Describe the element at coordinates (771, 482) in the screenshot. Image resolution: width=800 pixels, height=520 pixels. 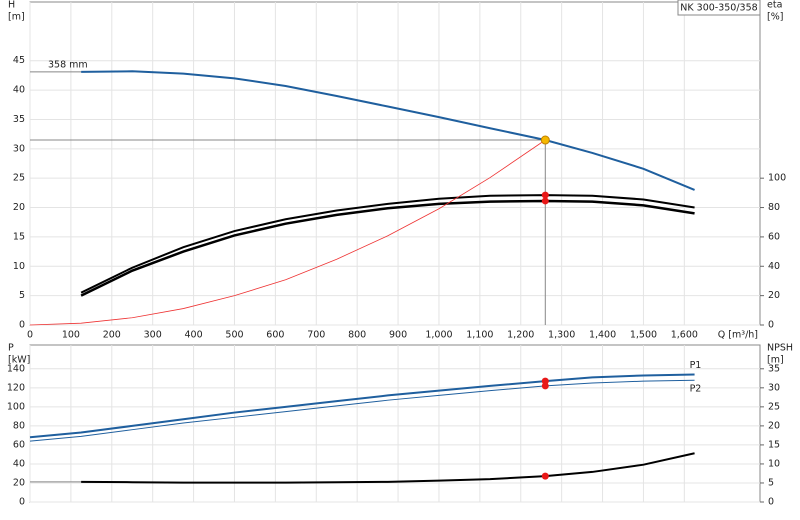
I see `y2-tick-label: 5` at that location.